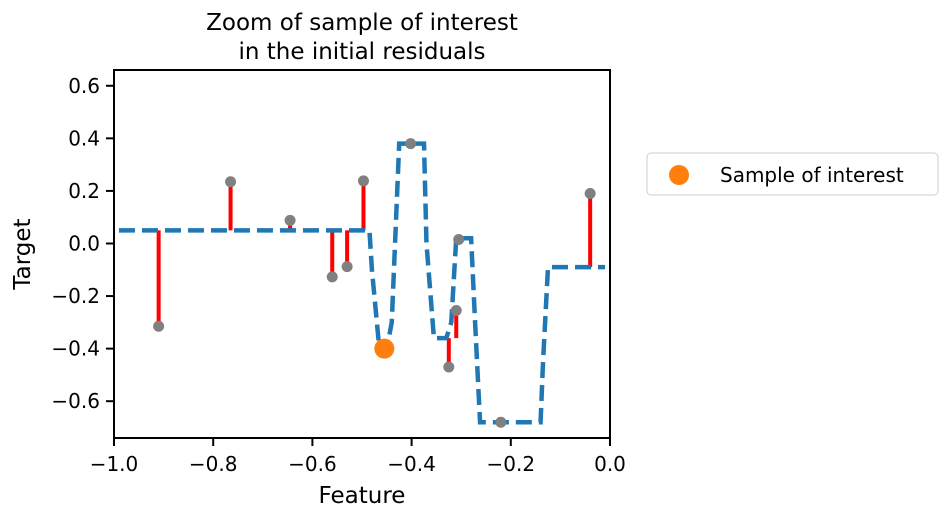 Image resolution: width=948 pixels, height=520 pixels. I want to click on x-tick-label: −0.4, so click(411, 464).